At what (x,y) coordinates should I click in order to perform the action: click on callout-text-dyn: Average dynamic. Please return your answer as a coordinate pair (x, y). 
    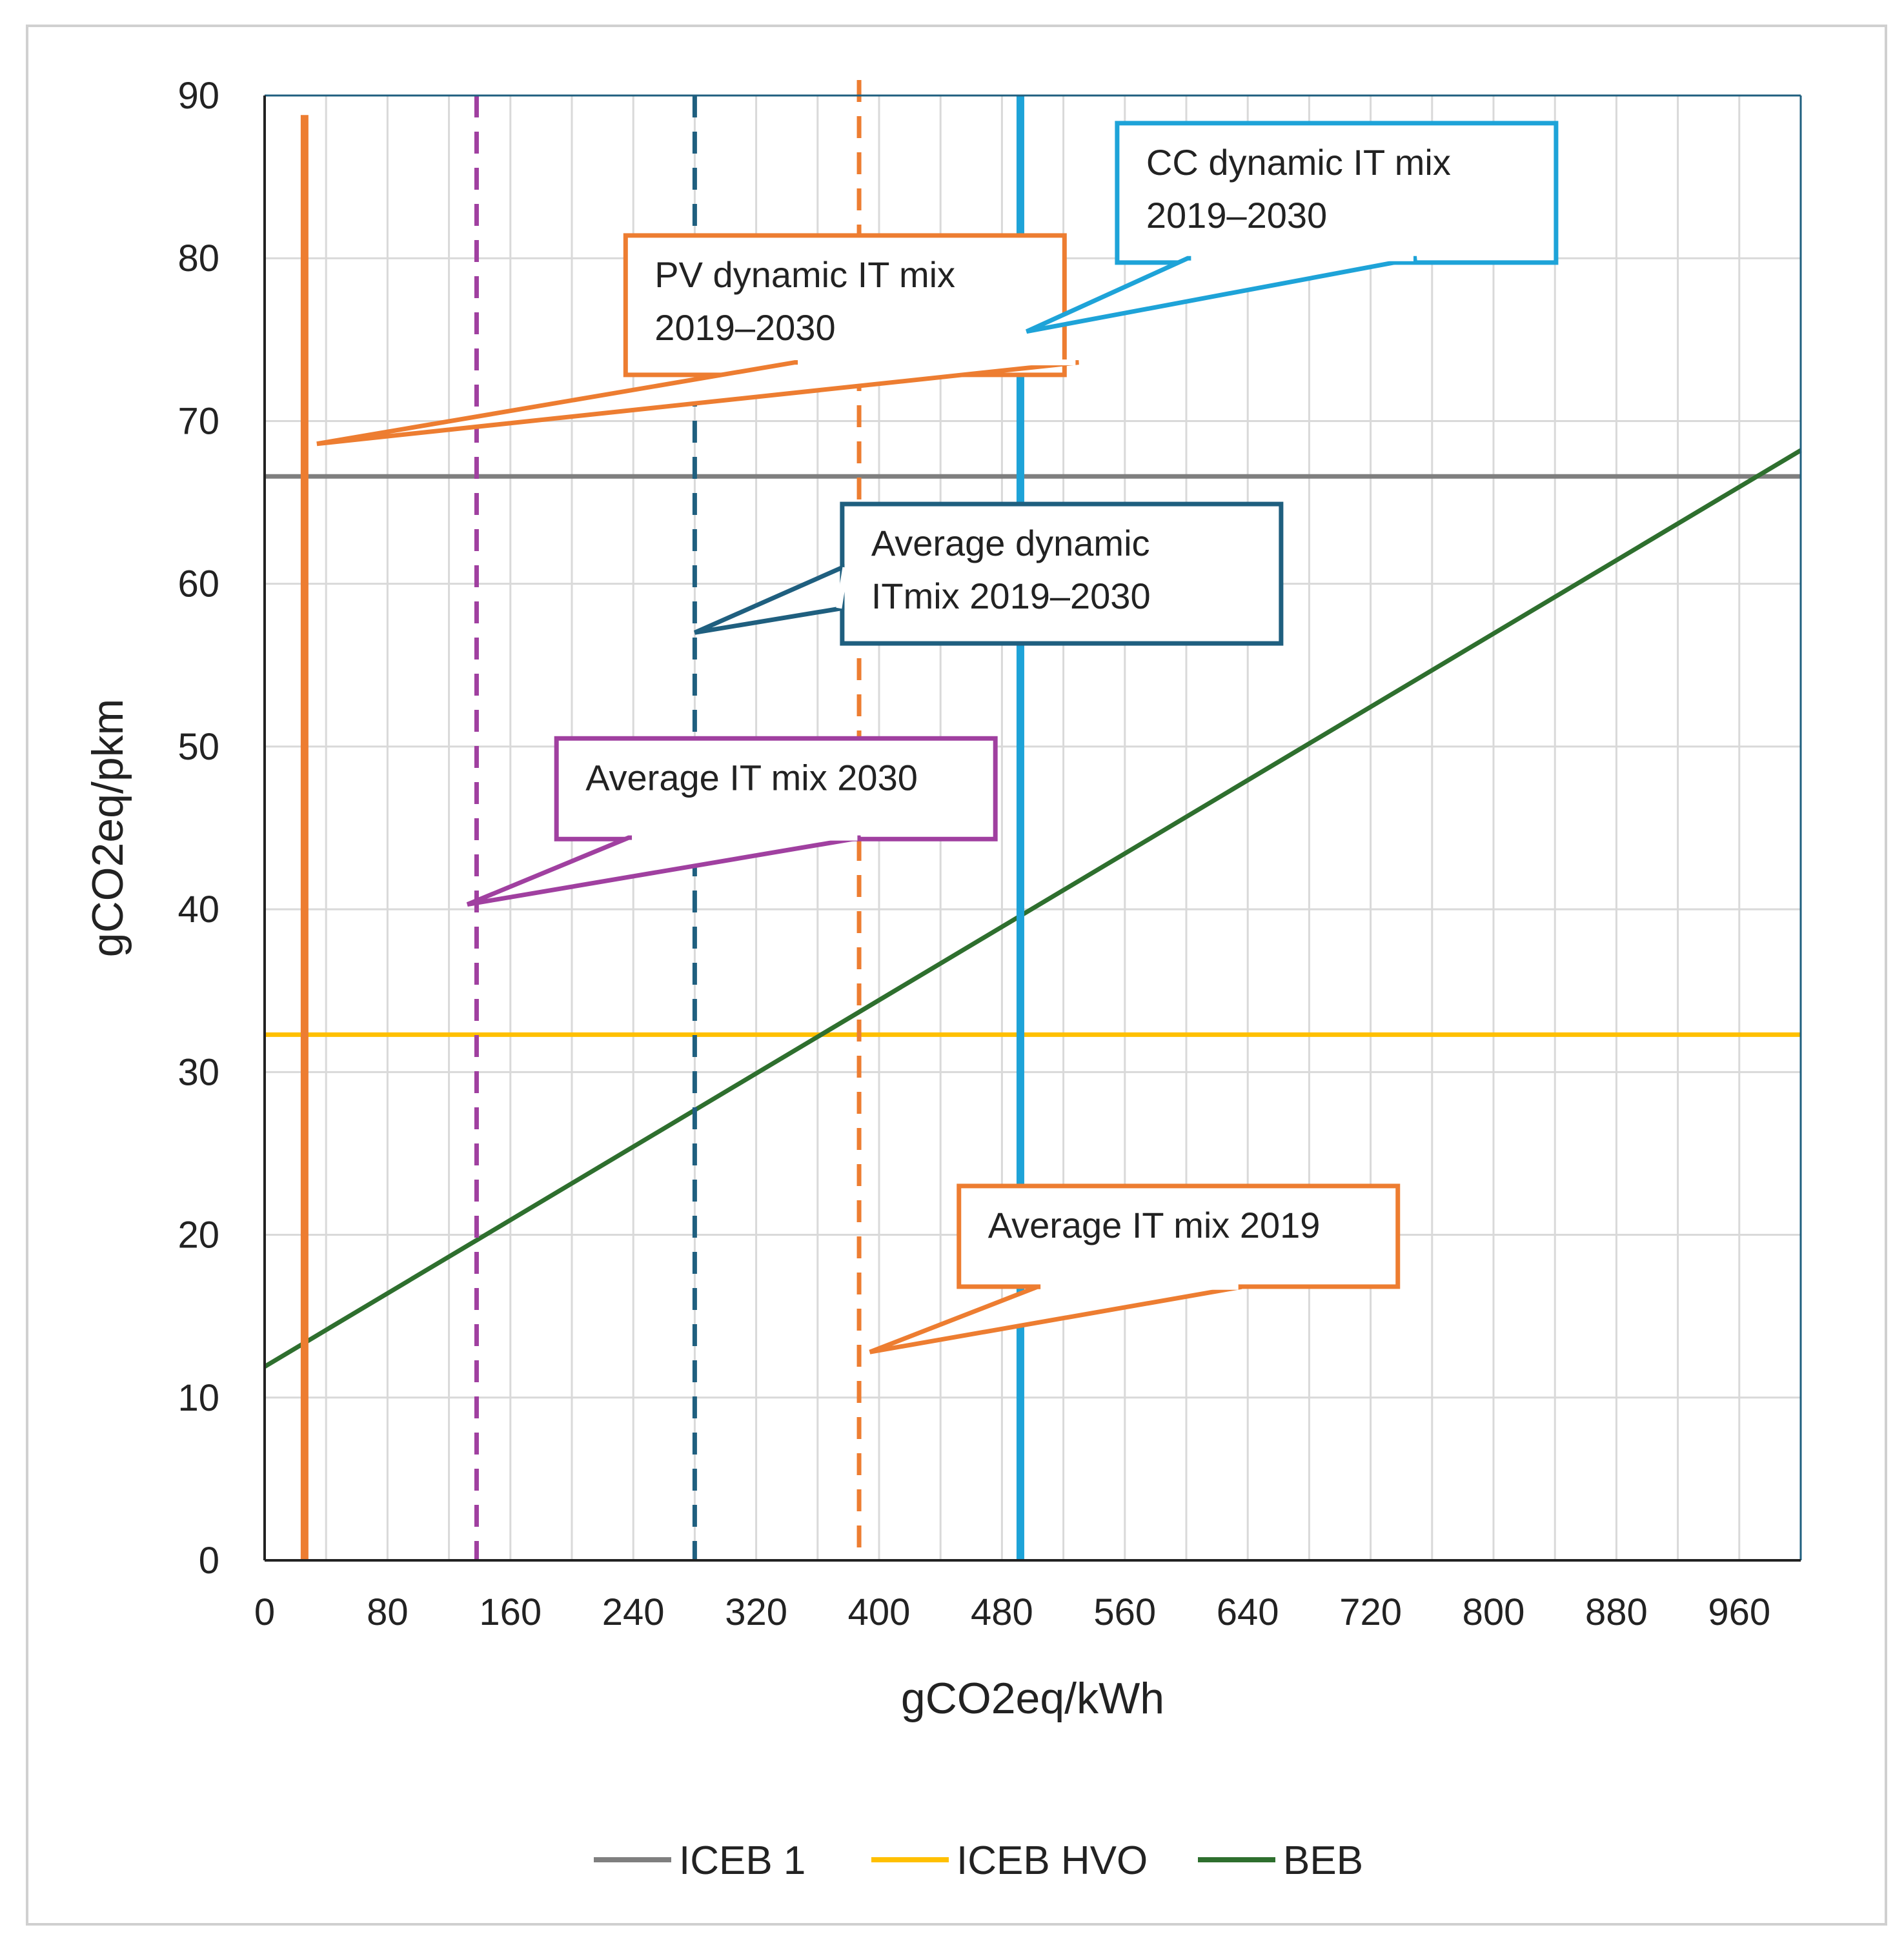
    Looking at the image, I should click on (1011, 543).